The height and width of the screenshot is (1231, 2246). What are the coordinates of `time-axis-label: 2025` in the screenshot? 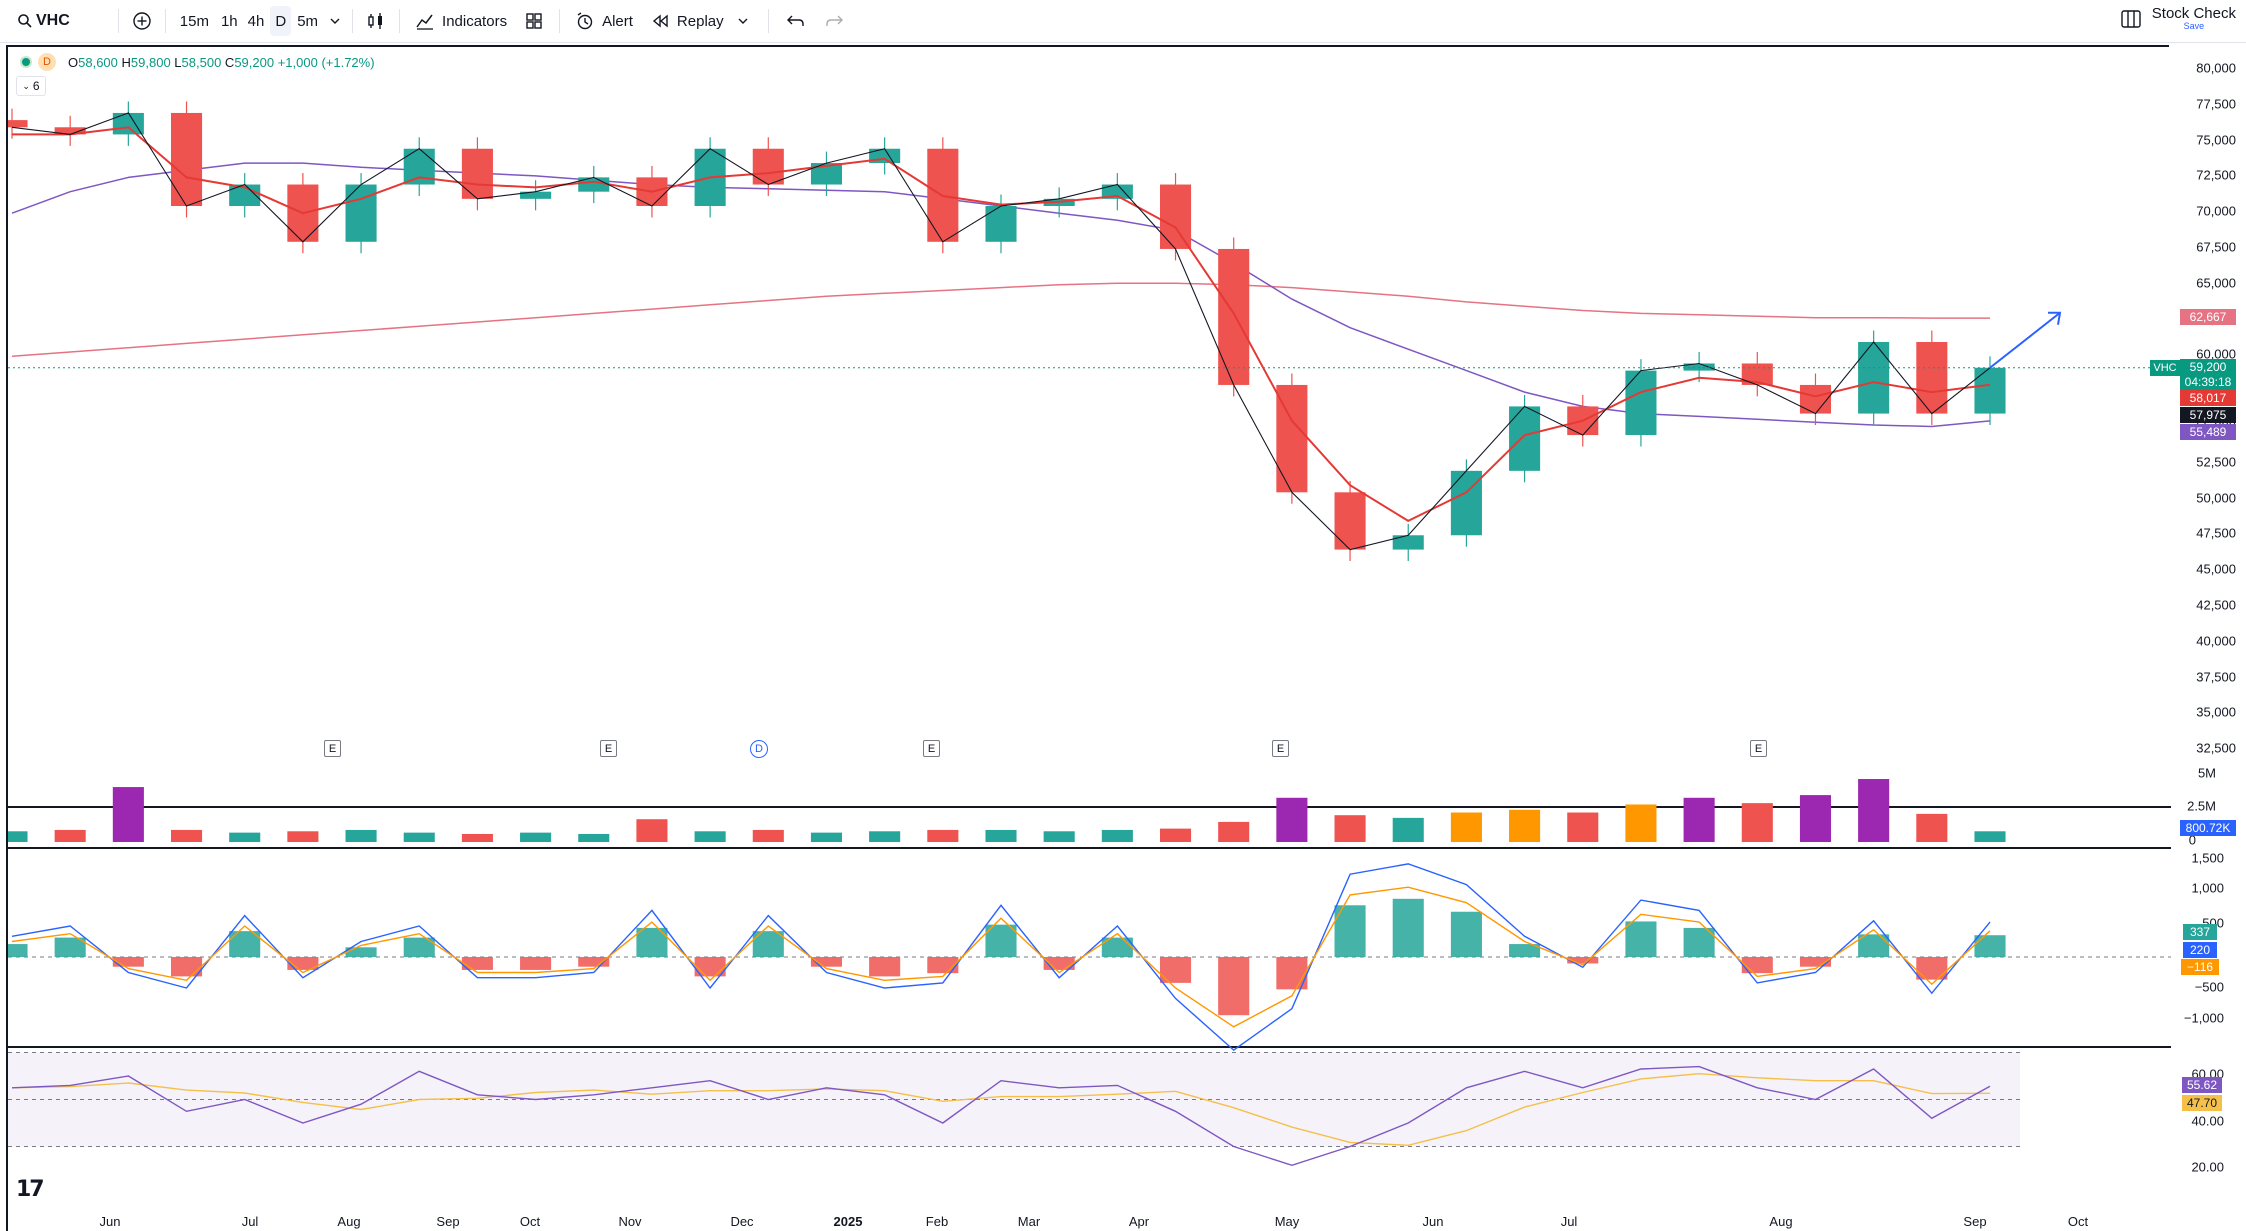 It's located at (848, 1221).